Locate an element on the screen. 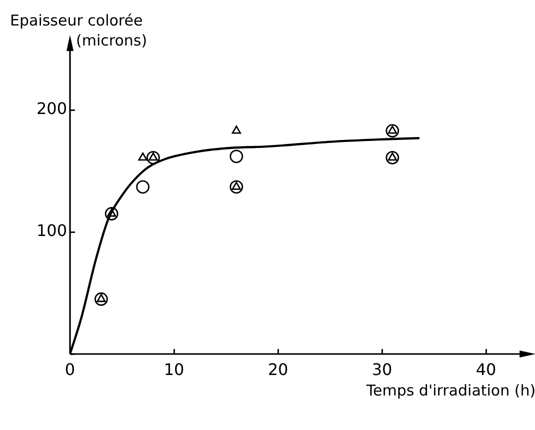 The image size is (535, 430). x-tick-label: 20 is located at coordinates (278, 369).